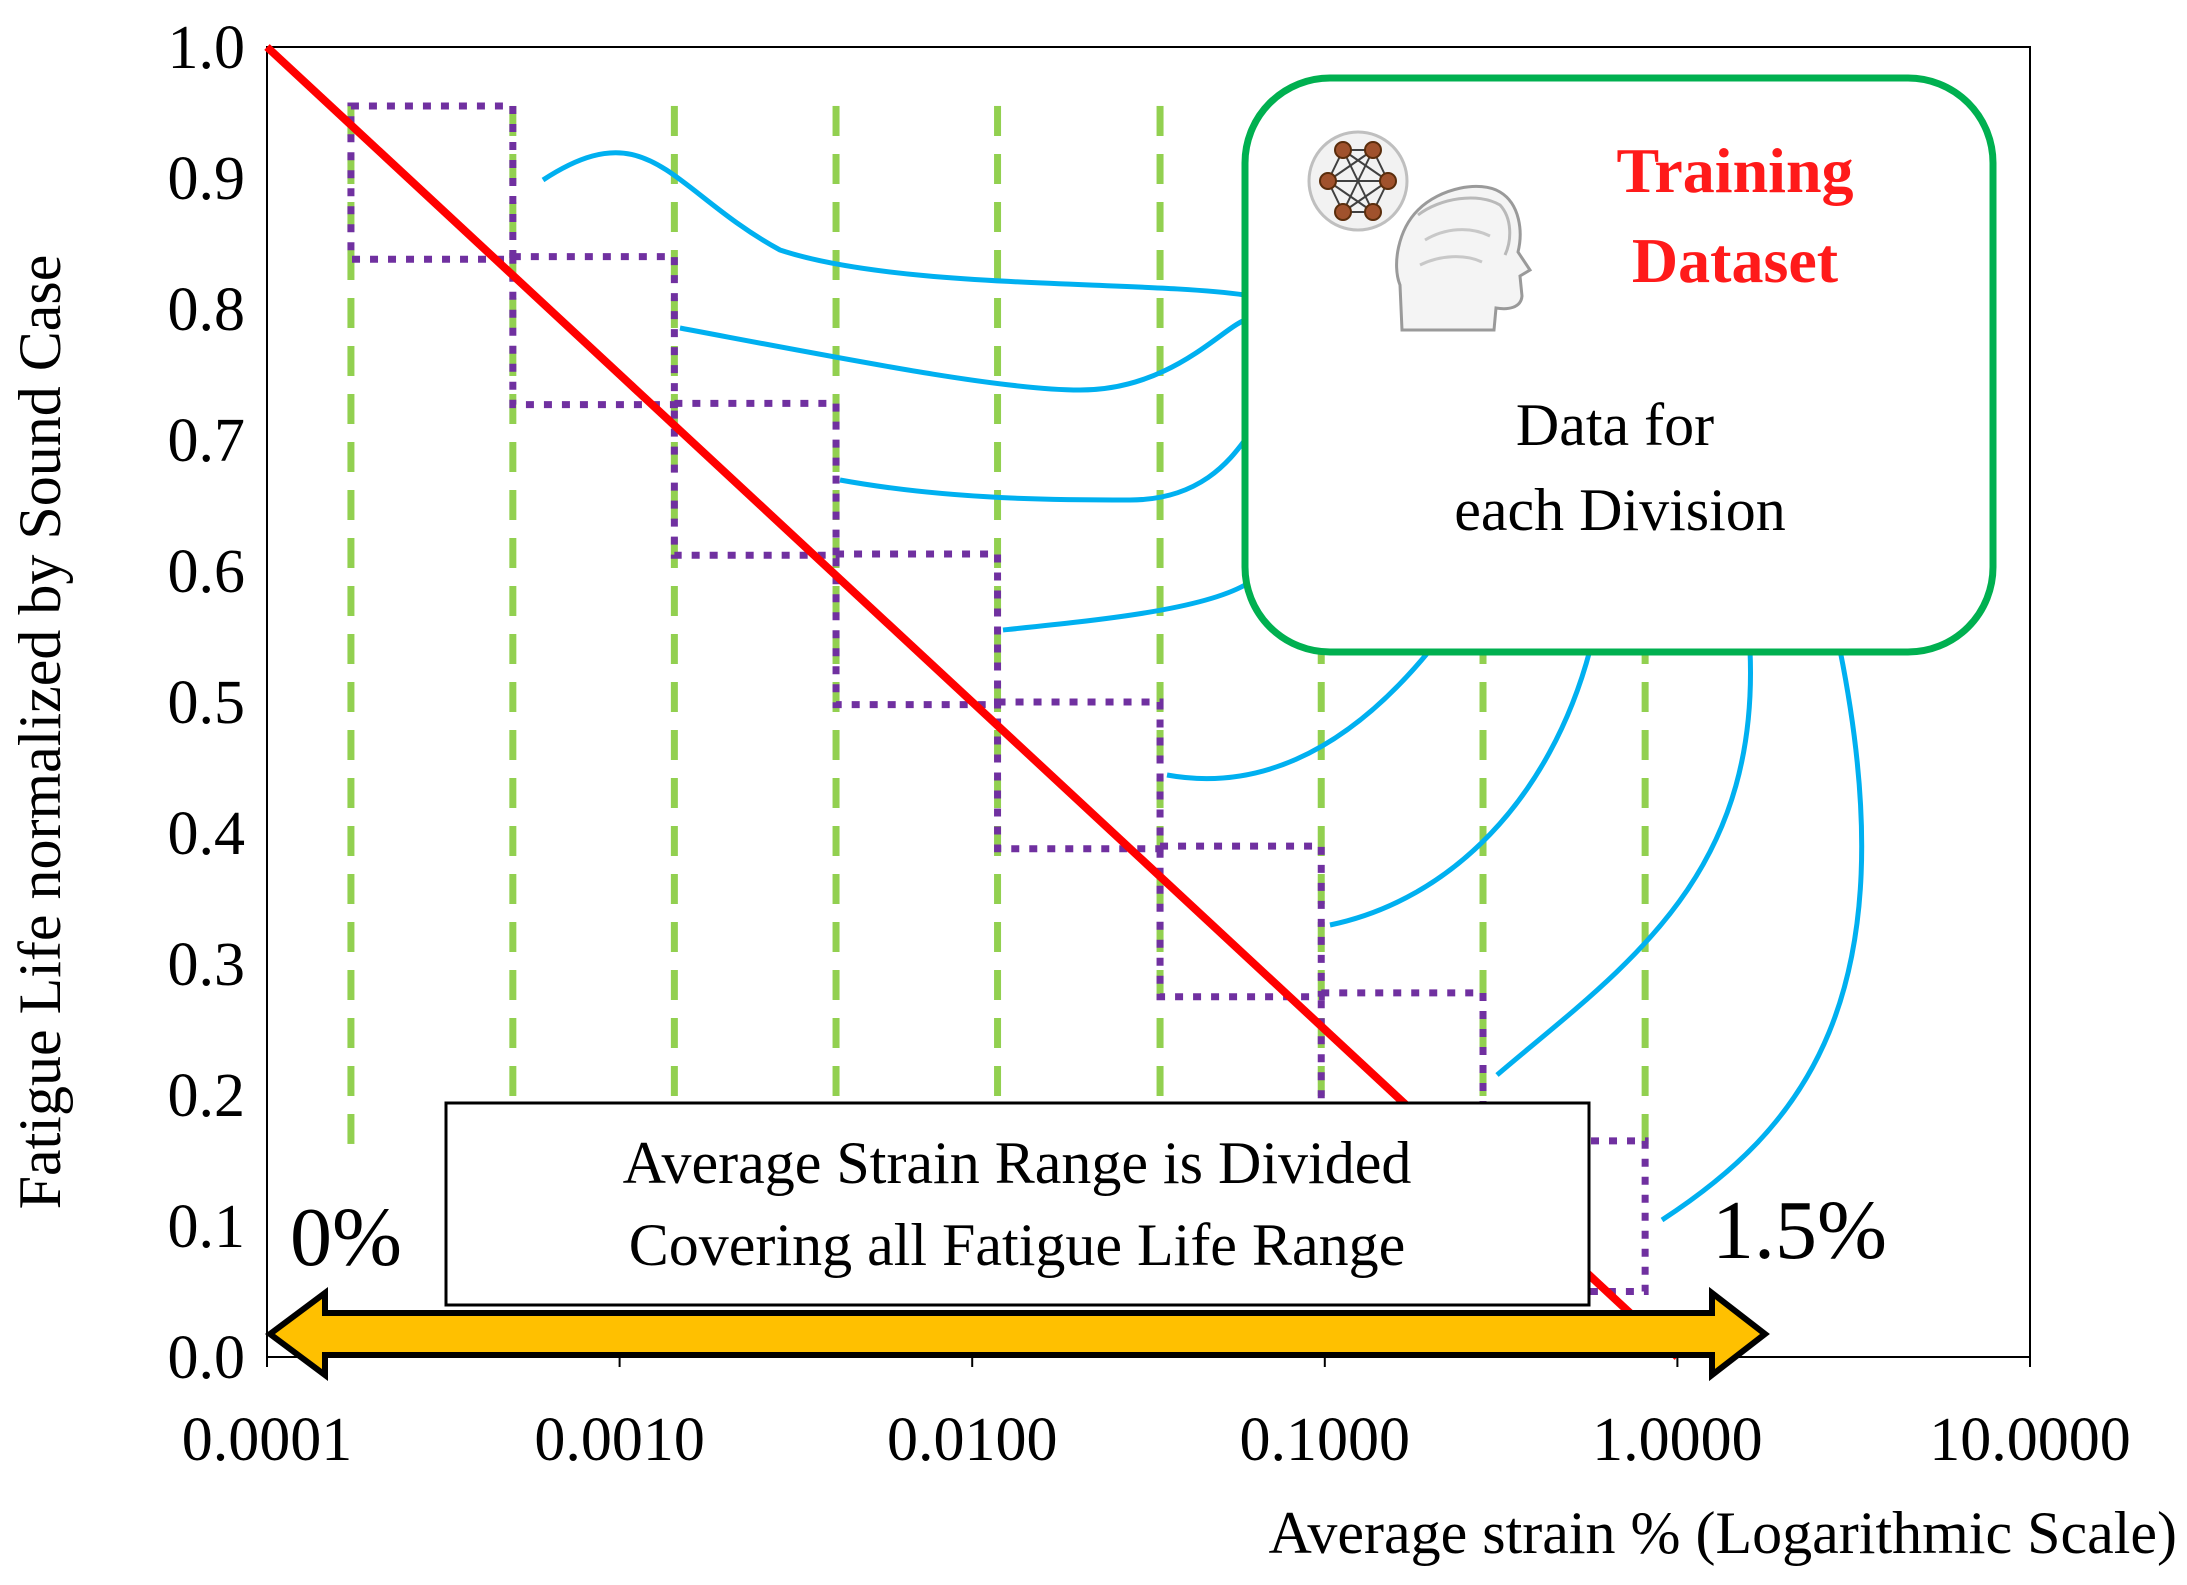  Describe the element at coordinates (207, 179) in the screenshot. I see `y-tick-label: 0.9` at that location.